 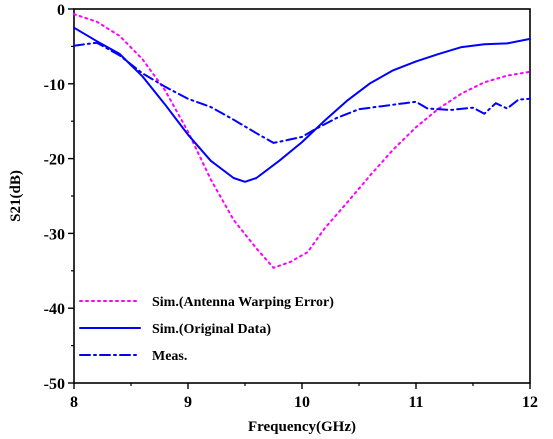 What do you see at coordinates (54, 85) in the screenshot?
I see `y-tick-label: -10` at bounding box center [54, 85].